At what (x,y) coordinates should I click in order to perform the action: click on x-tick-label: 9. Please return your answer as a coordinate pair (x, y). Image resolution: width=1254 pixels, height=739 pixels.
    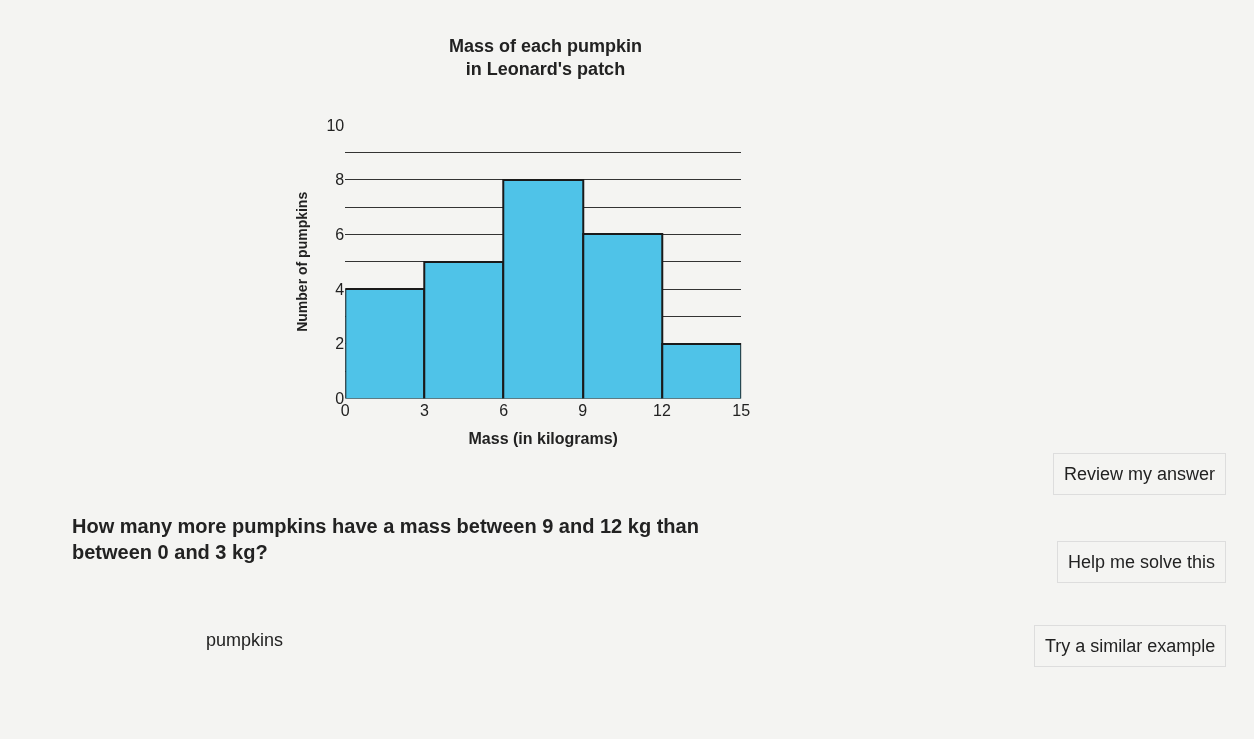
    Looking at the image, I should click on (583, 410).